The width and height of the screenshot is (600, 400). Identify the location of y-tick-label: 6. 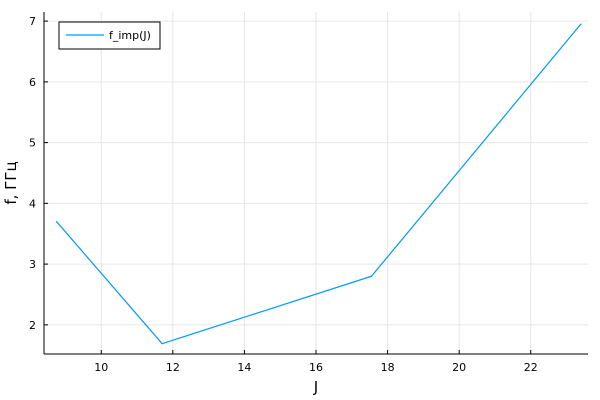
(32, 82).